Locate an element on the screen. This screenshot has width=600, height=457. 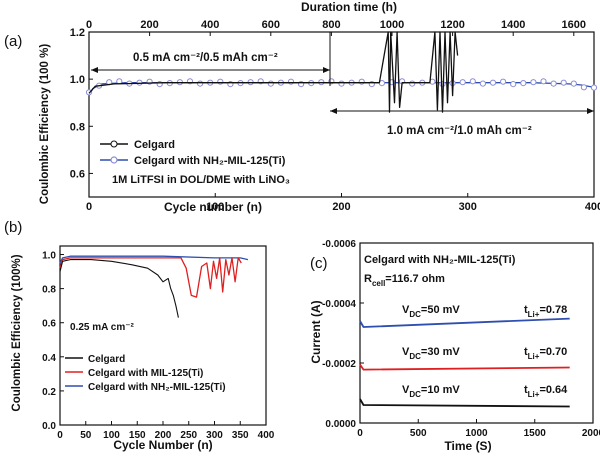
panel-b-current-label: 0.25 mA cm⁻² is located at coordinates (102, 327).